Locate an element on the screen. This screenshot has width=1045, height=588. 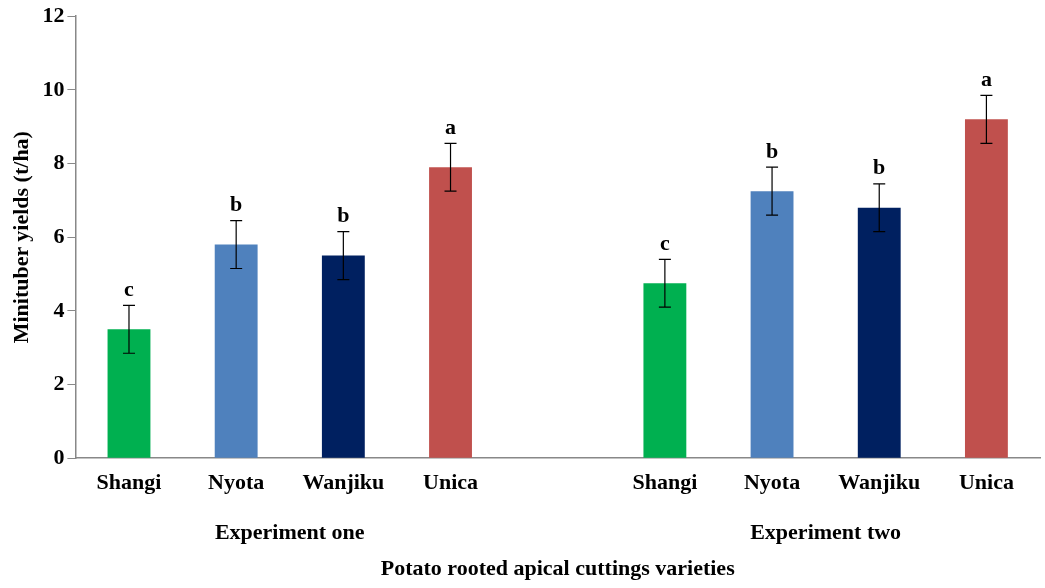
y-tick-label: 2 is located at coordinates (59, 383).